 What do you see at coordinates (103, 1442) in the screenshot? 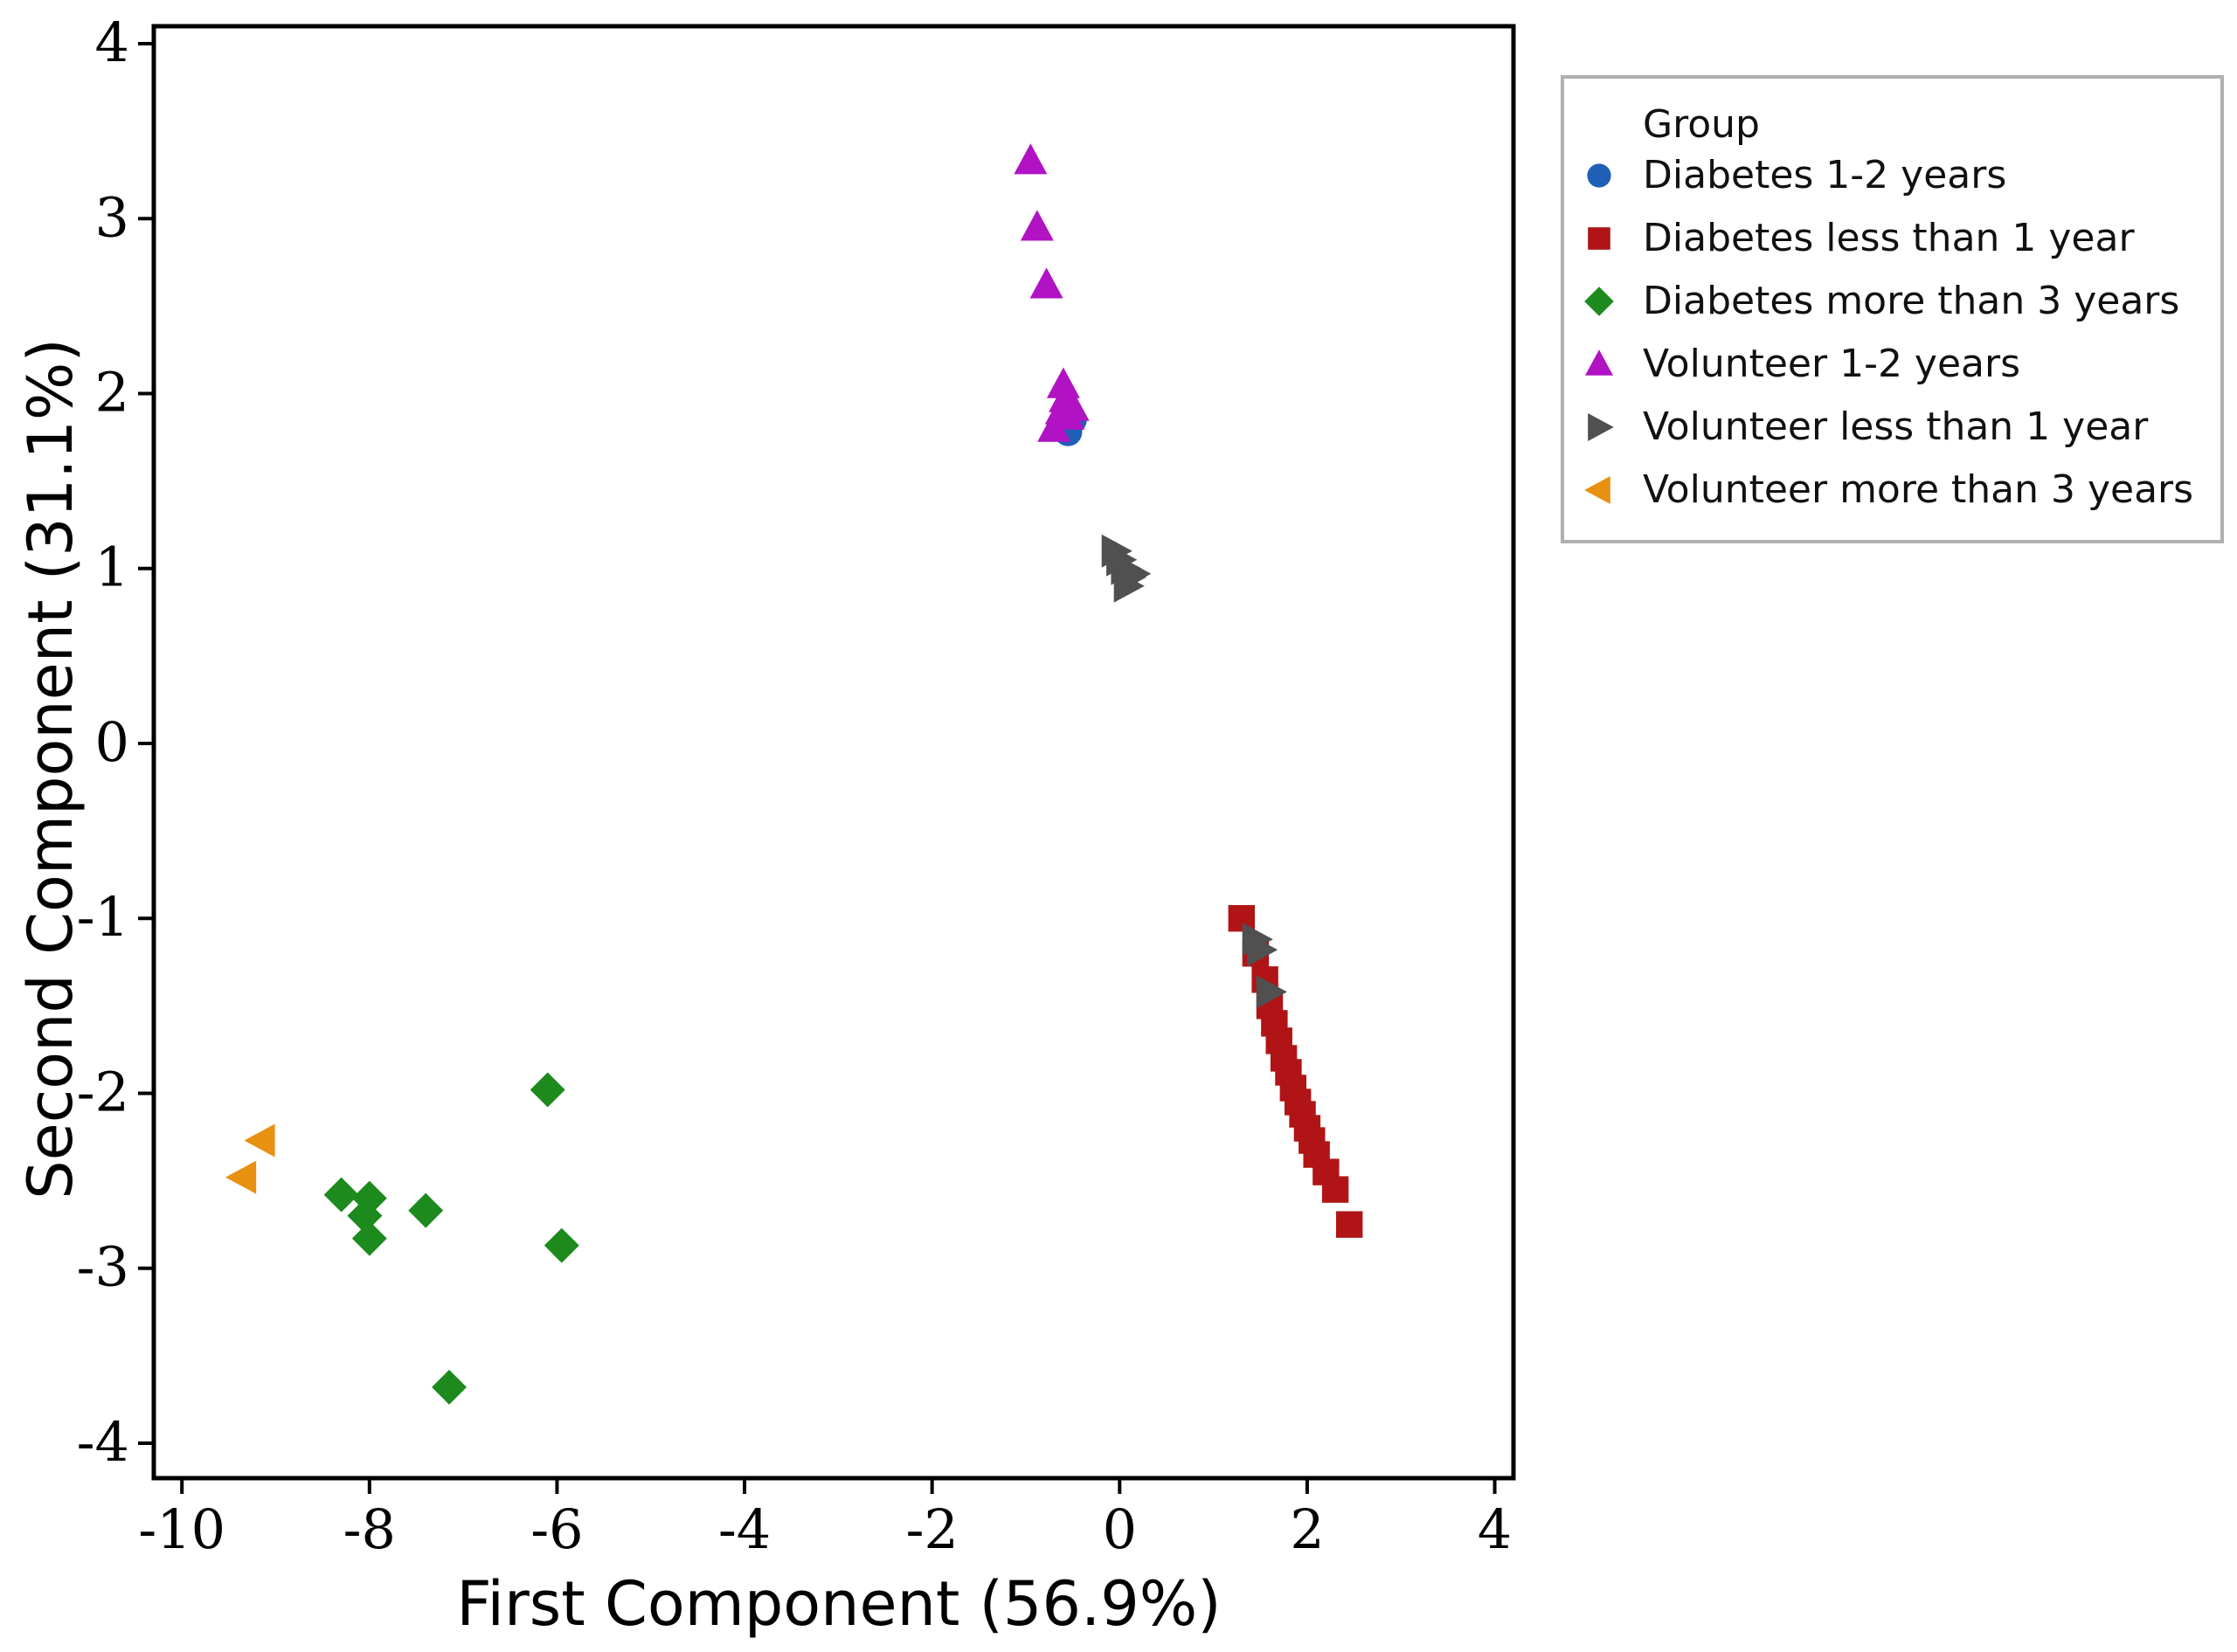
I see `y-tick-label: -4` at bounding box center [103, 1442].